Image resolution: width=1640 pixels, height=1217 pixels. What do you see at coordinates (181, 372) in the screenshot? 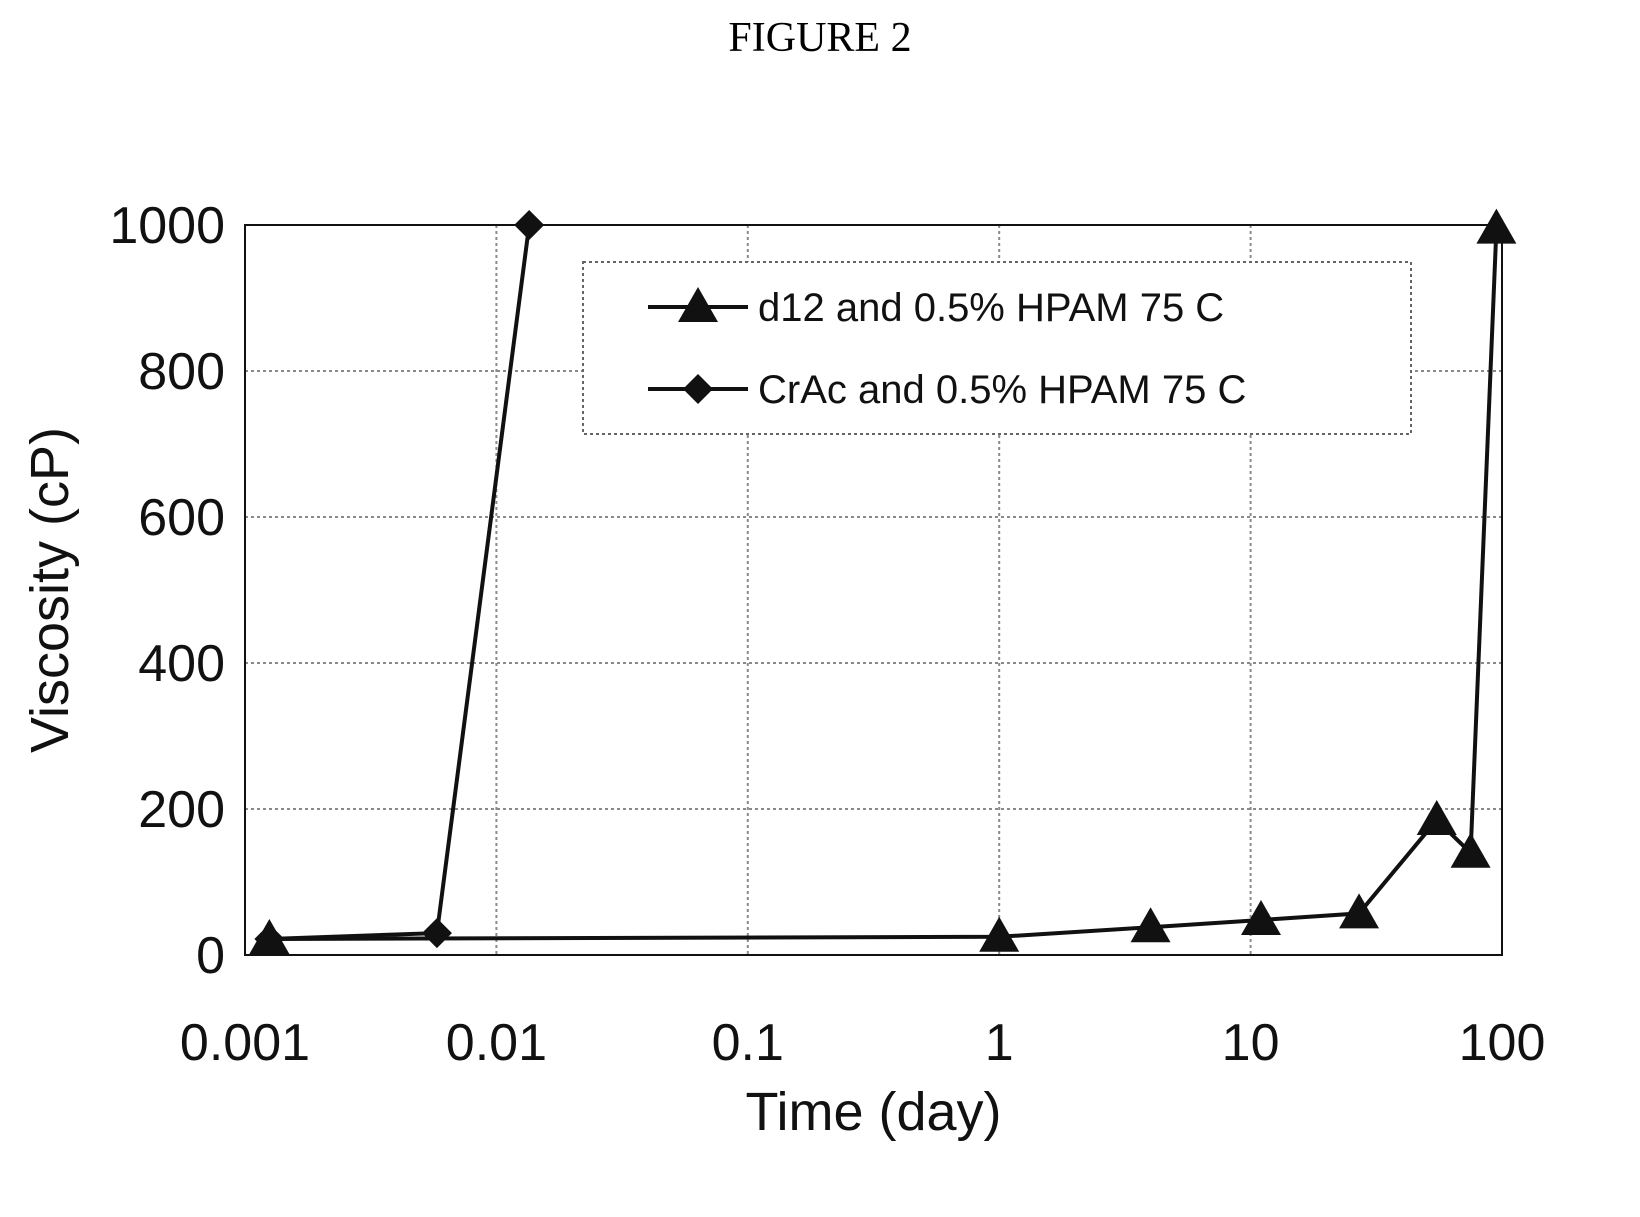
I see `y-tick-label: 800` at bounding box center [181, 372].